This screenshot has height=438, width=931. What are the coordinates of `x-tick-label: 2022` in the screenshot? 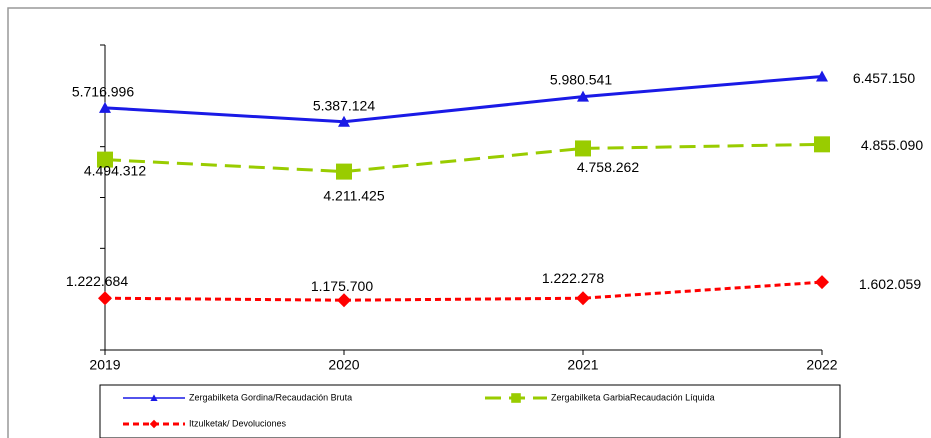 It's located at (821, 365).